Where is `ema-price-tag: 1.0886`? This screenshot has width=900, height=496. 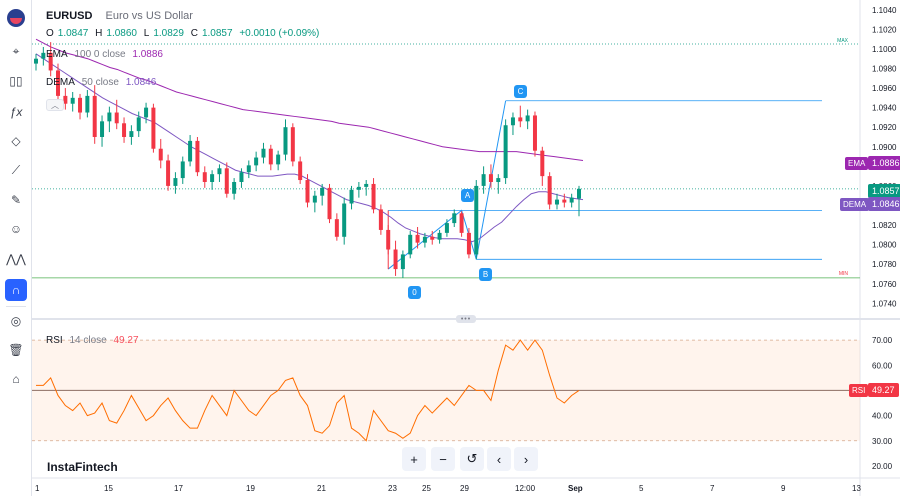 ema-price-tag: 1.0886 is located at coordinates (884, 163).